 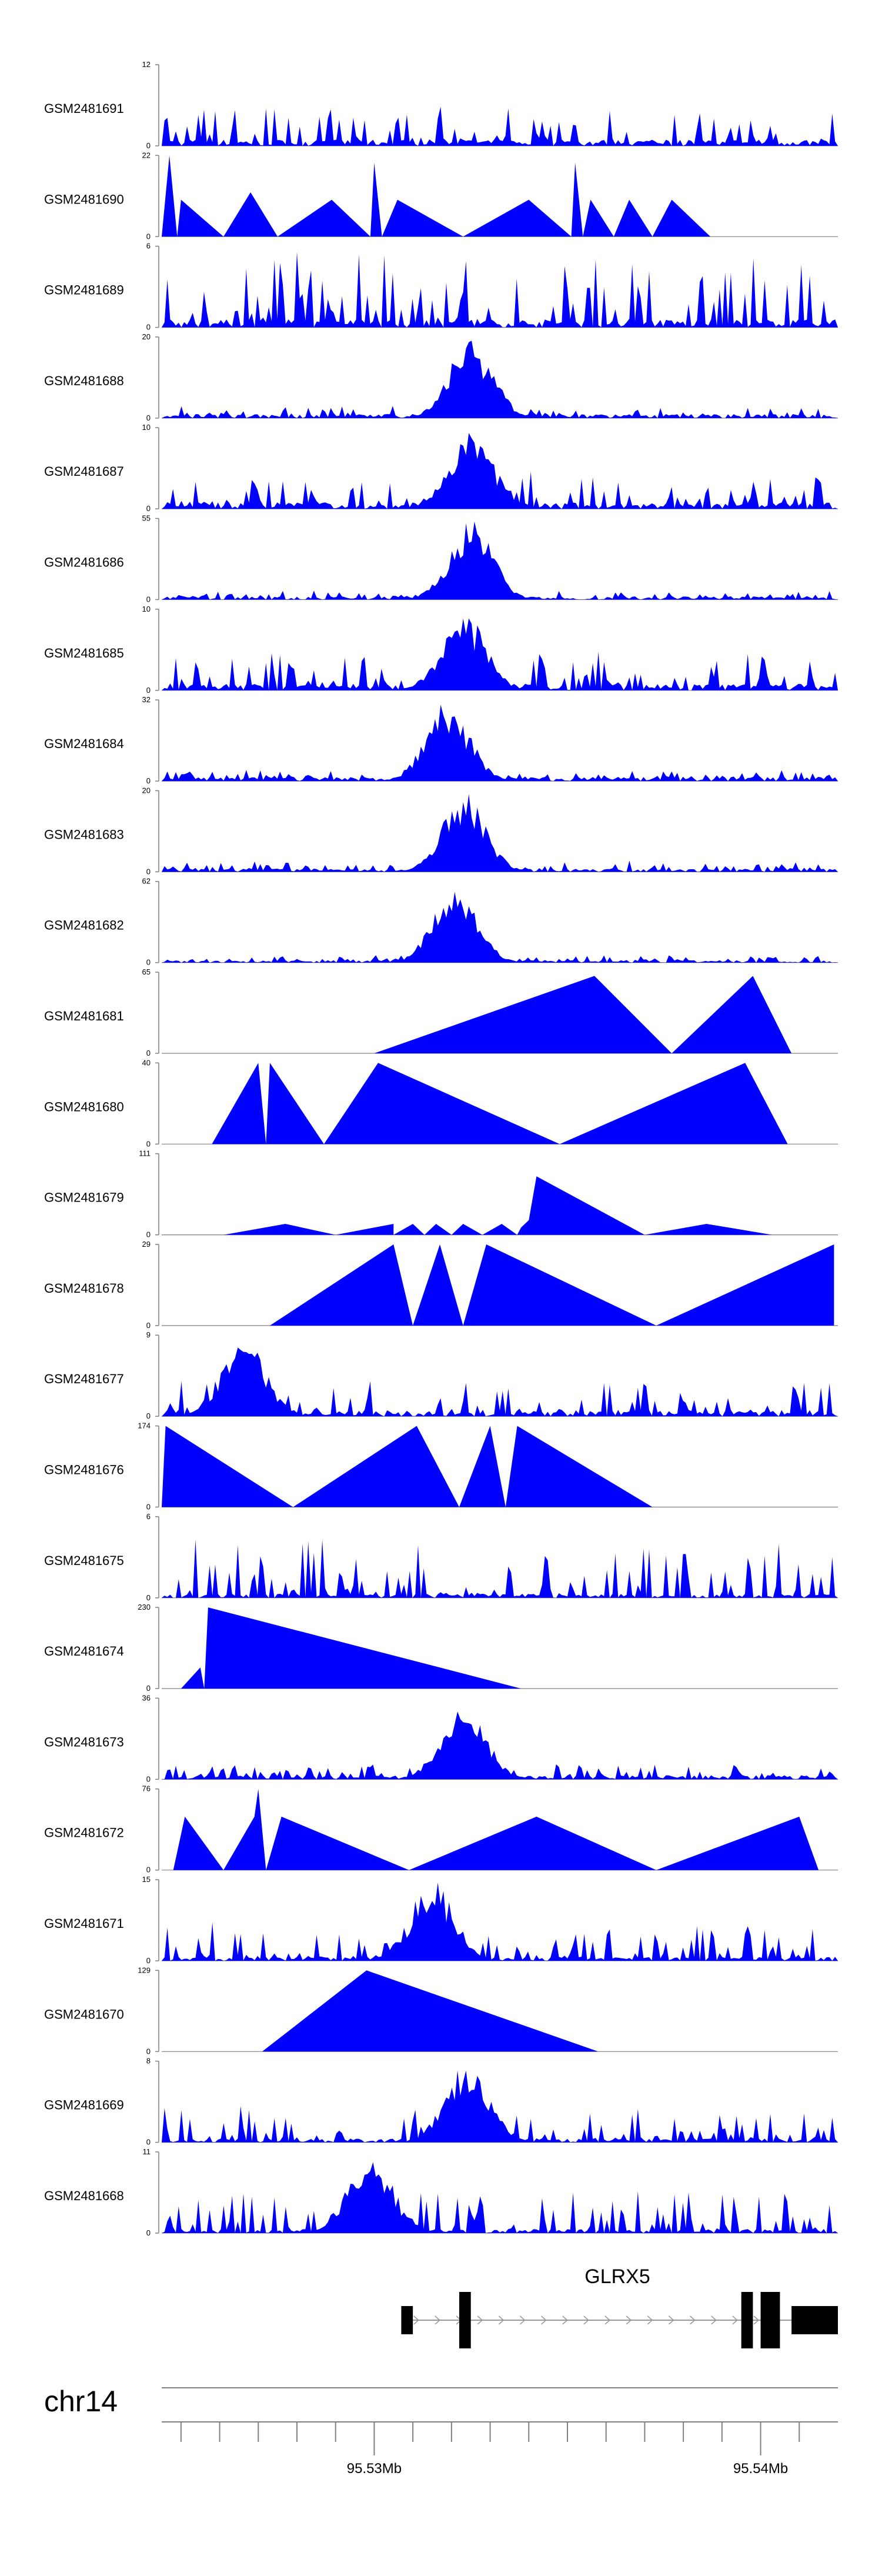 I want to click on ytick-max-label: 22, so click(x=146, y=155).